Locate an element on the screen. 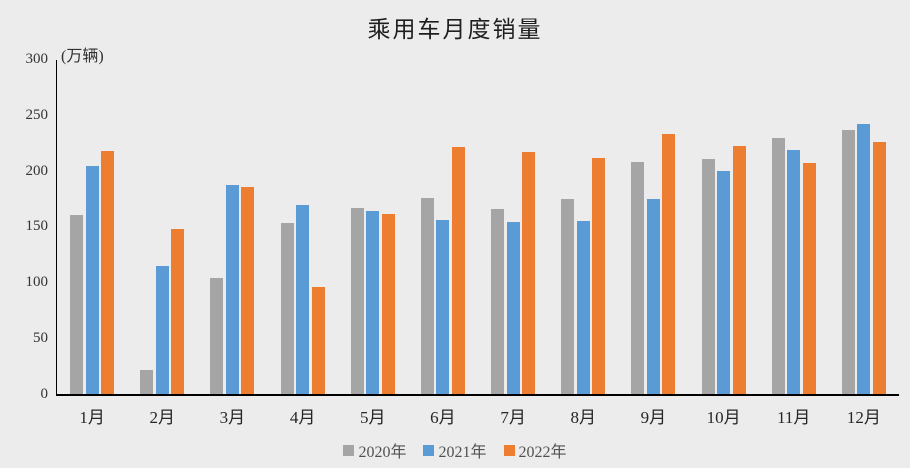  bar-2022年-6月 is located at coordinates (458, 270).